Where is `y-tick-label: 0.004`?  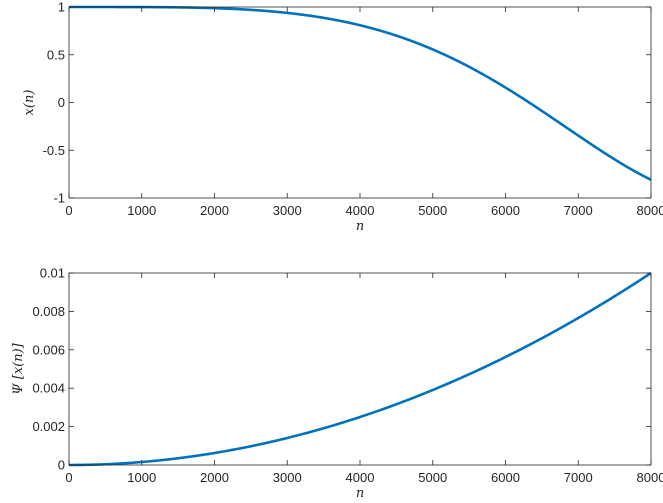 y-tick-label: 0.004 is located at coordinates (48, 388).